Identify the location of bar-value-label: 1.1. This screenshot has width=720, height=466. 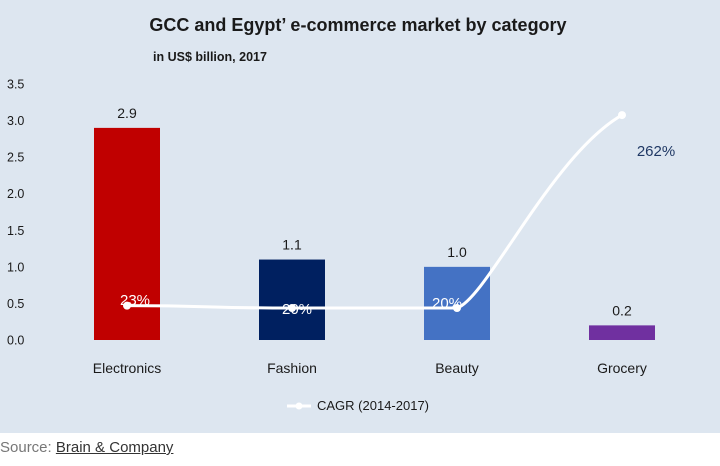
(292, 245).